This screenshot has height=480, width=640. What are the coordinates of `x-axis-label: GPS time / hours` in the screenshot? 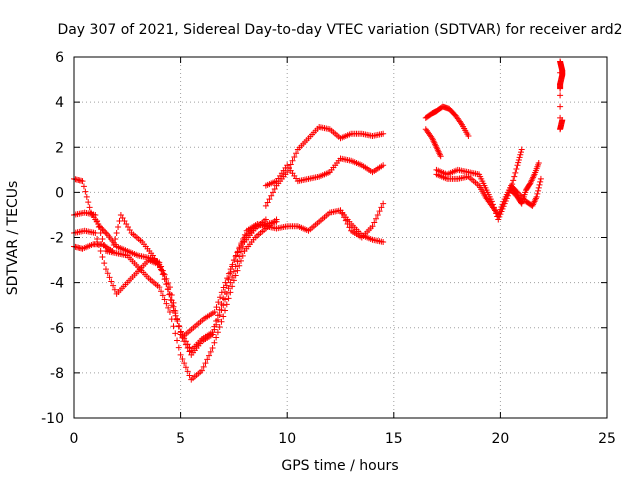 It's located at (339, 466).